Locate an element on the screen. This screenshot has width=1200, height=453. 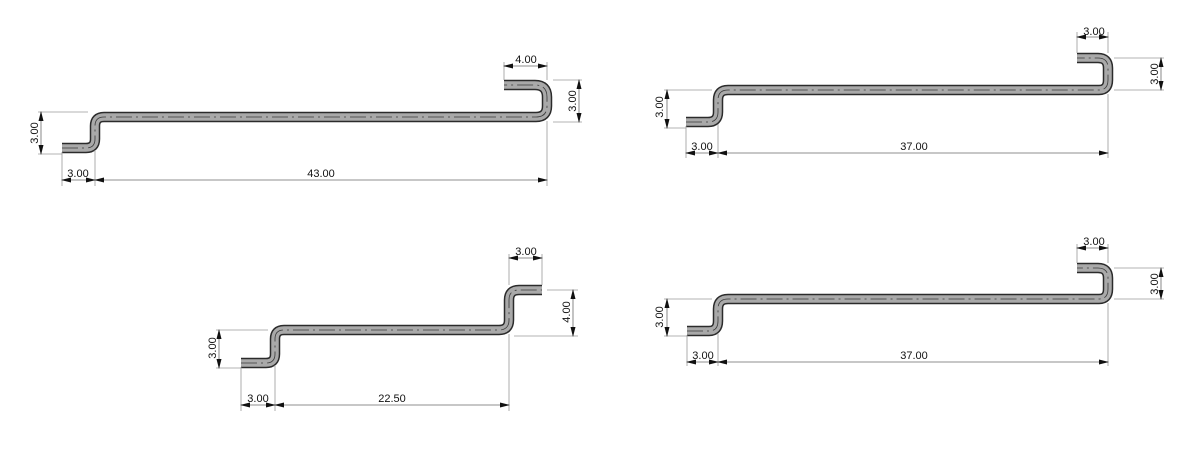
dim-label-right-height: 4.00 is located at coordinates (567, 311).